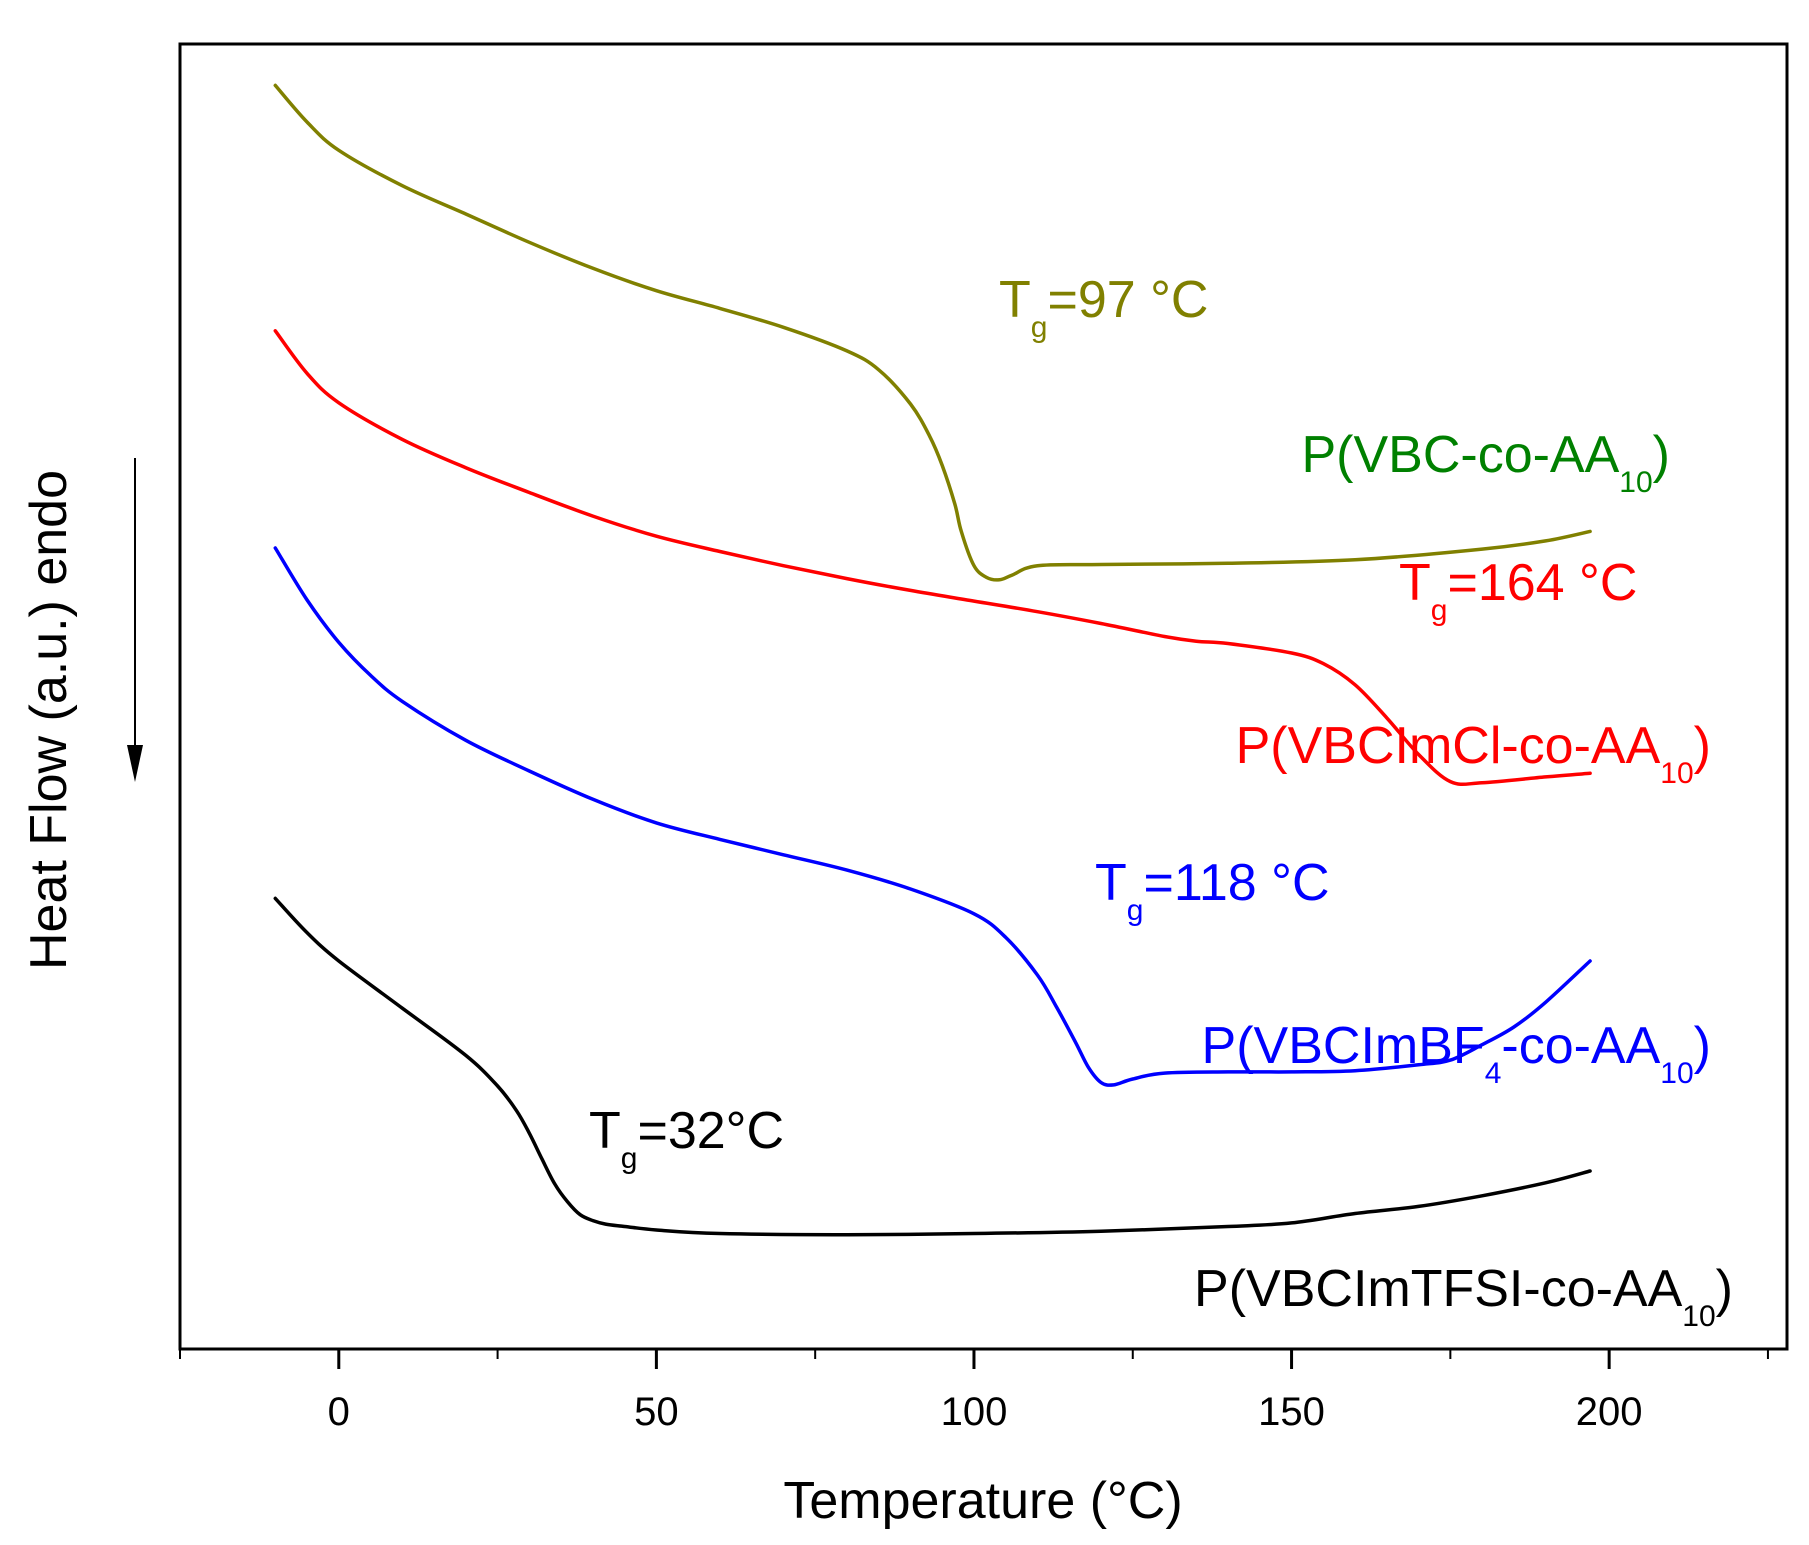 The height and width of the screenshot is (1545, 1809). What do you see at coordinates (339, 1412) in the screenshot?
I see `x-tick-label-0: 0` at bounding box center [339, 1412].